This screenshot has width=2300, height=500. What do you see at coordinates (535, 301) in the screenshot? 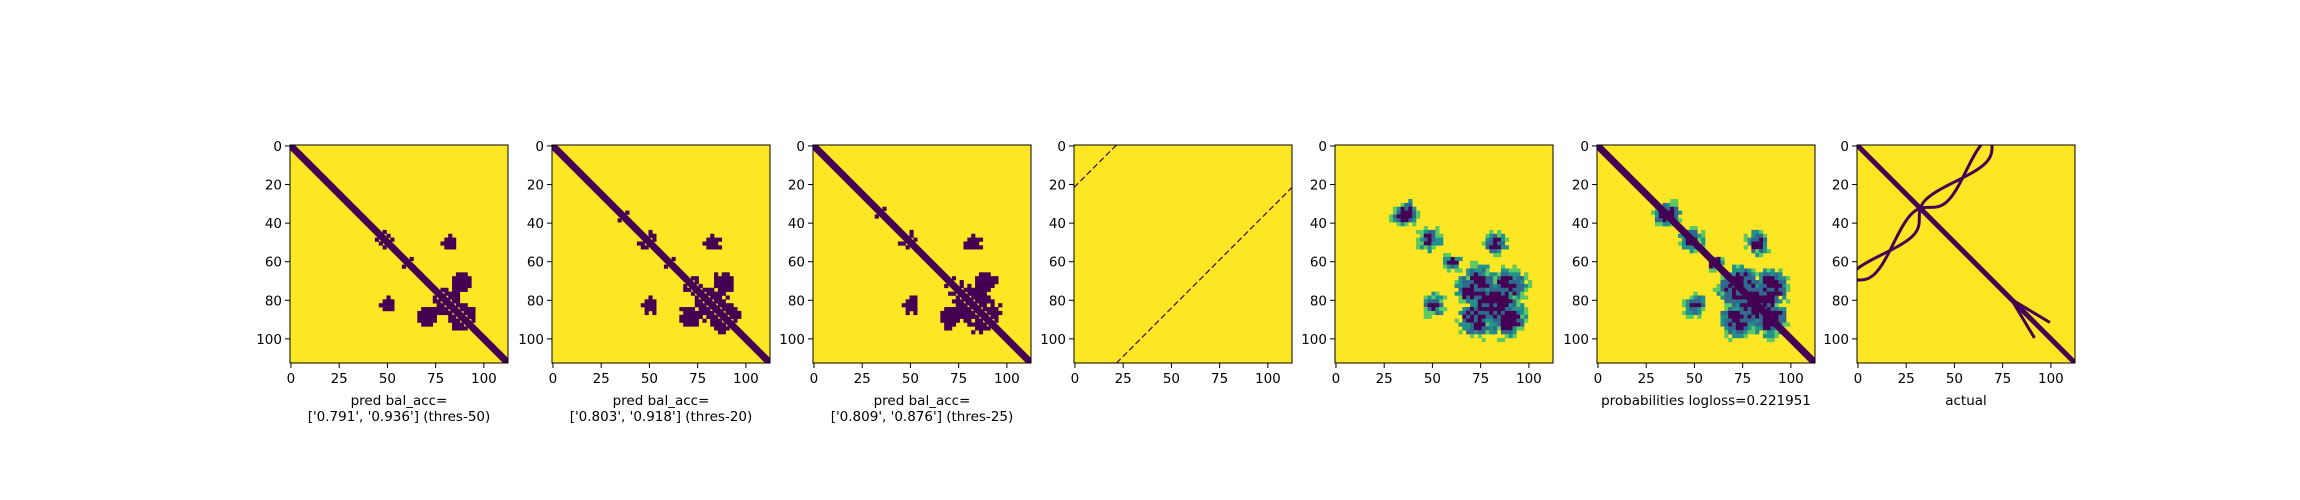
I see `y-tick-label: 80` at bounding box center [535, 301].